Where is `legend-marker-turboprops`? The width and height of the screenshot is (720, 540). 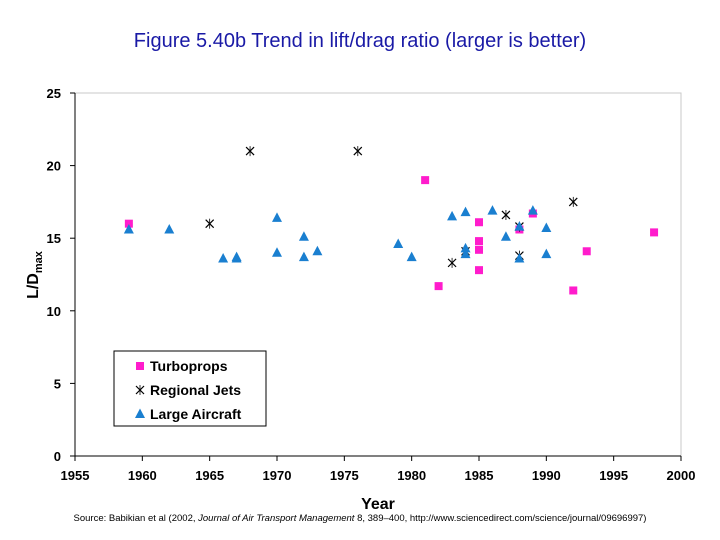
legend-marker-turboprops is located at coordinates (140, 366).